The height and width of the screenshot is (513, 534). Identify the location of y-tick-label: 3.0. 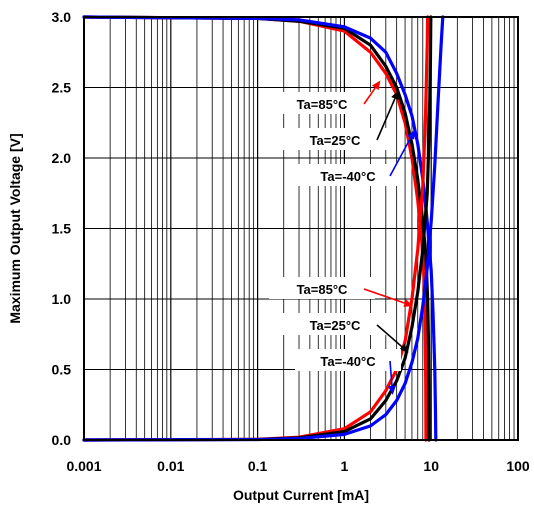
(62, 17).